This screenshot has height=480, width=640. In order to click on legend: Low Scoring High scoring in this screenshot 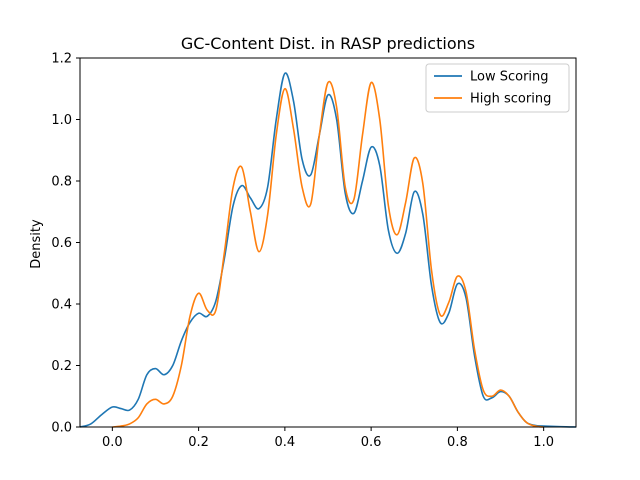, I will do `click(497, 88)`.